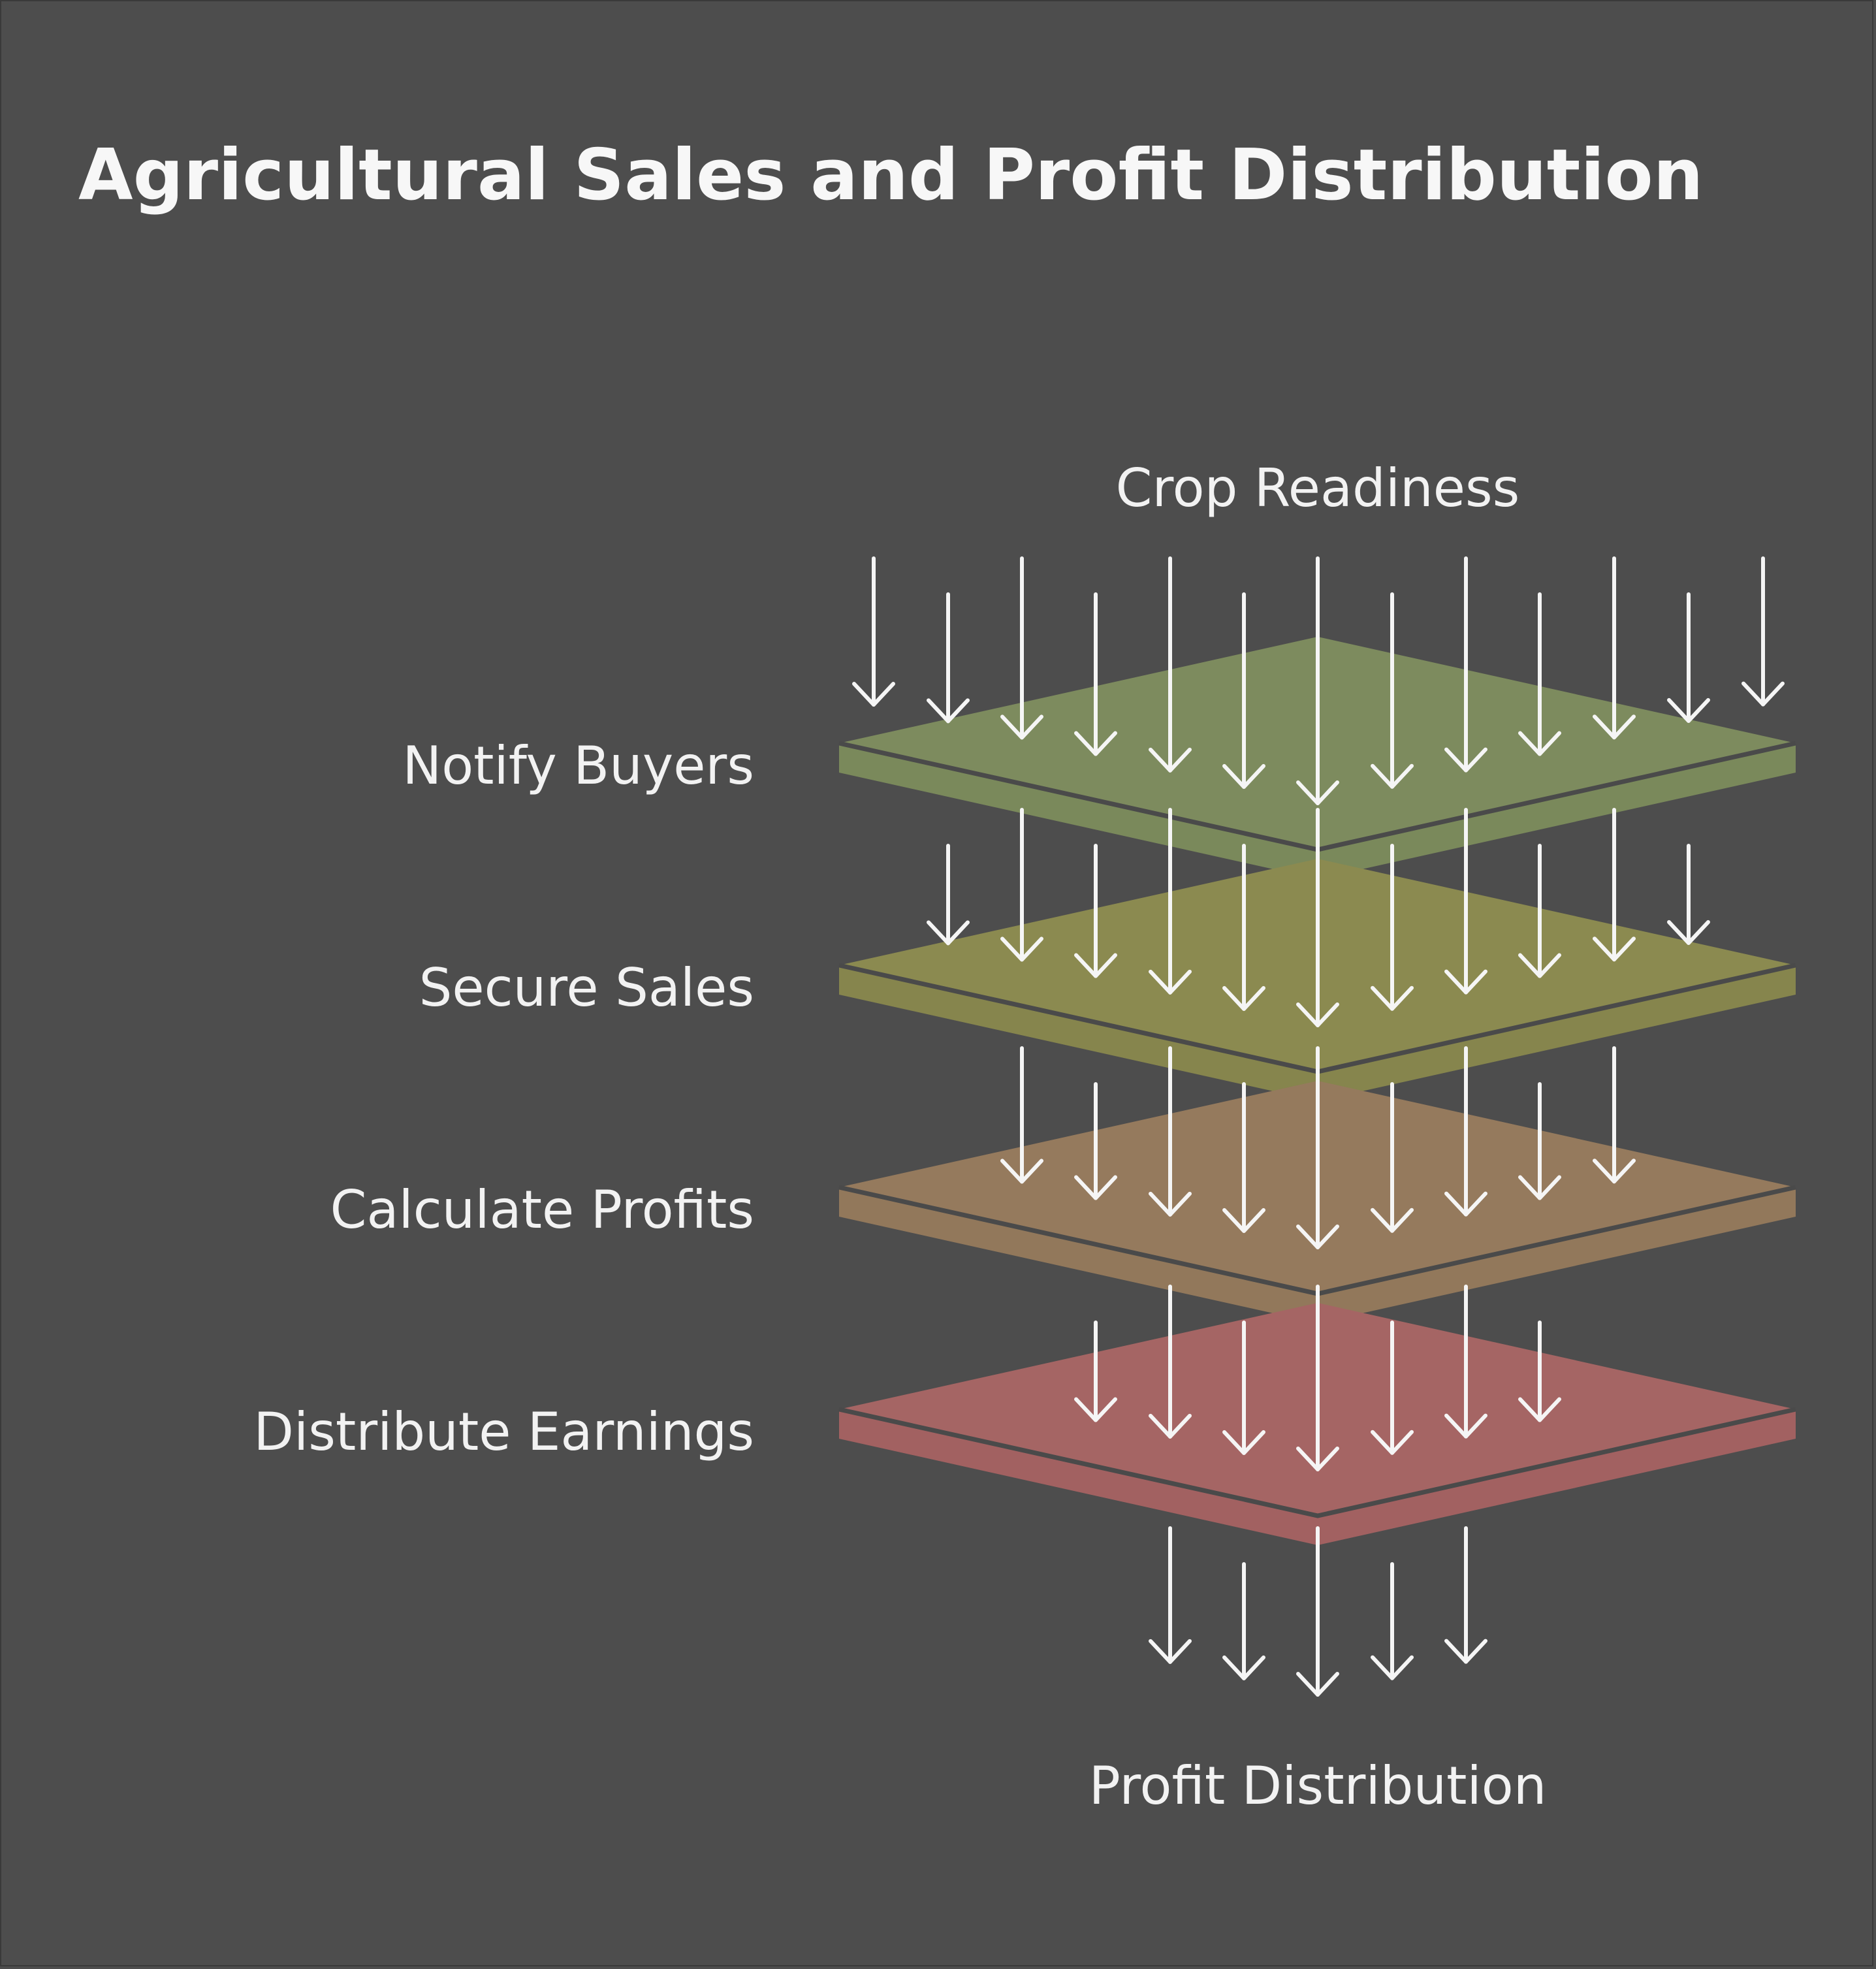  I want to click on output-label: Profit Distribution, so click(1318, 1785).